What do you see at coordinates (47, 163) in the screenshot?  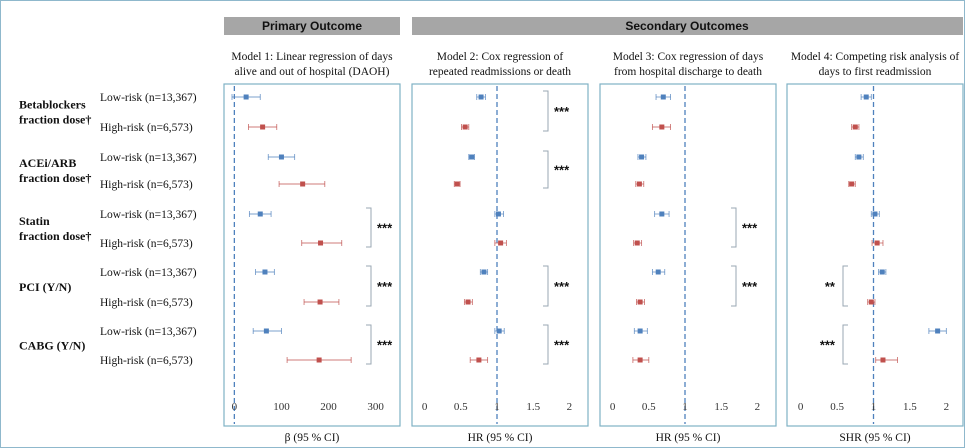 I see `row-group-label: ACEi/ARB` at bounding box center [47, 163].